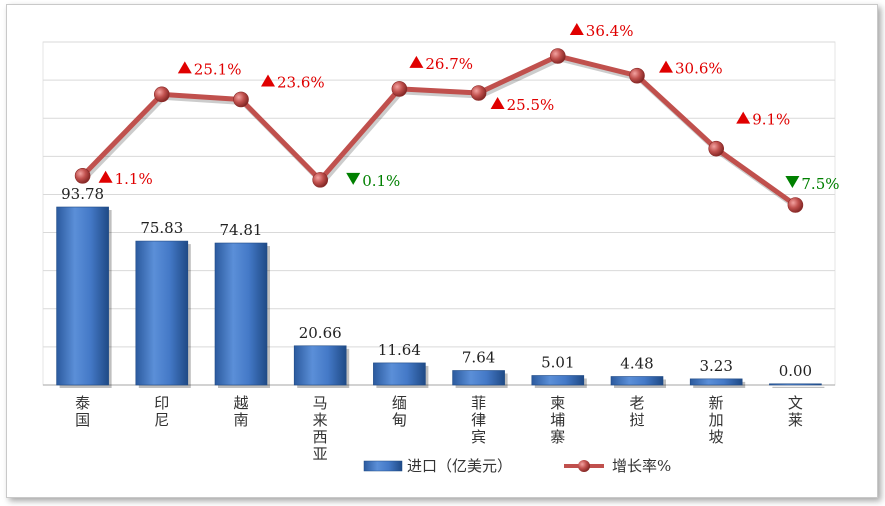  Describe the element at coordinates (162, 411) in the screenshot. I see `category-label: 印尼` at that location.